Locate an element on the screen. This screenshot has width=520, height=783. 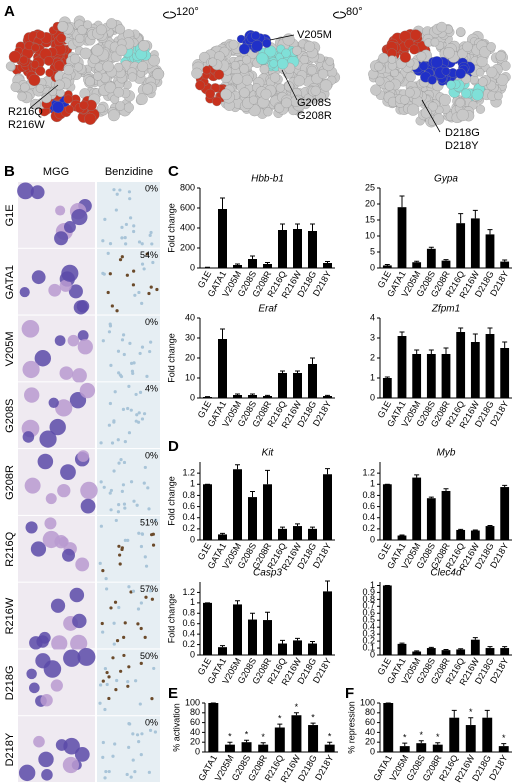
panel-label: B is located at coordinates (9, 171).